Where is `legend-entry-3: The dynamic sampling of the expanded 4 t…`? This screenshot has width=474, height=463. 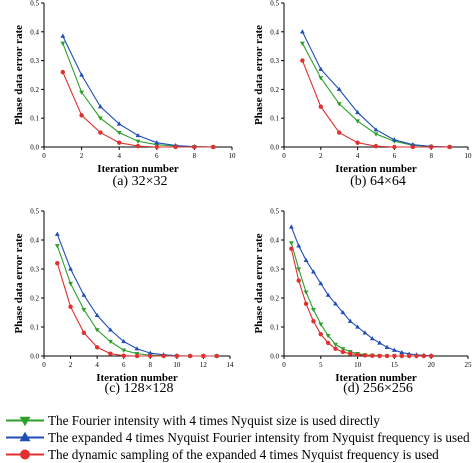 legend-entry-3: The dynamic sampling of the expanded 4 t… is located at coordinates (237, 454).